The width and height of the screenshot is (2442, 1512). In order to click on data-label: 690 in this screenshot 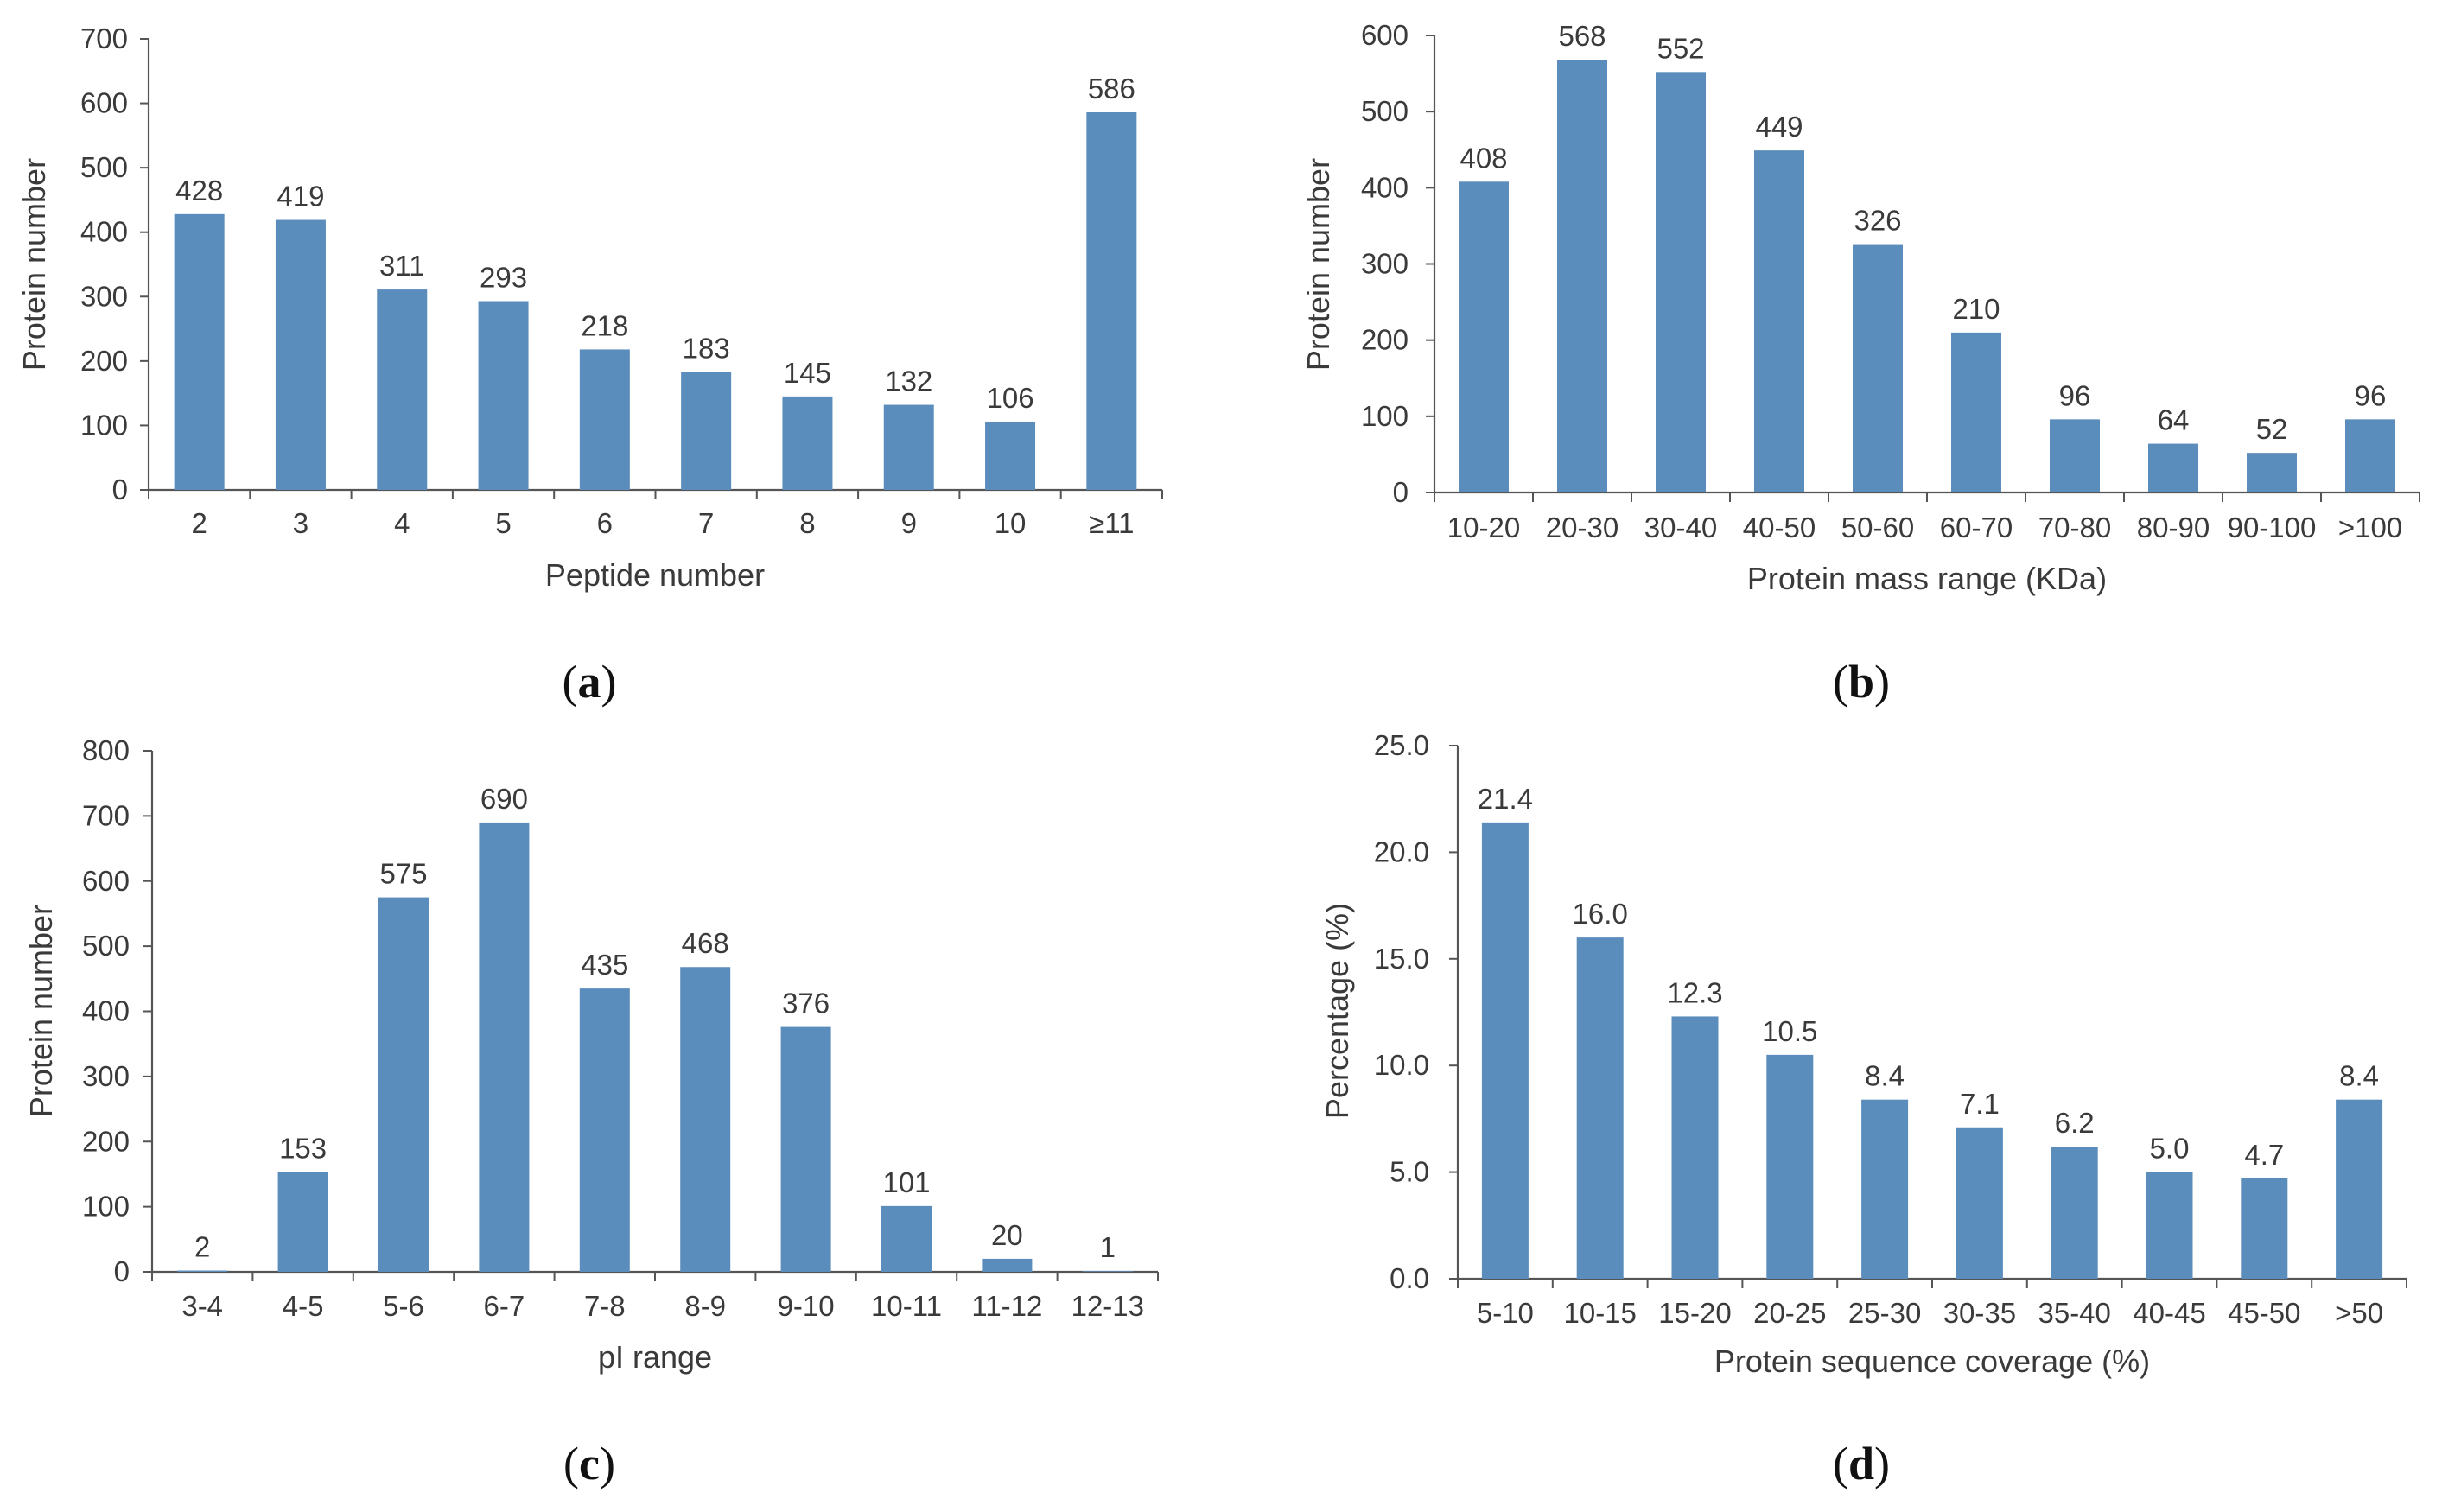, I will do `click(504, 799)`.